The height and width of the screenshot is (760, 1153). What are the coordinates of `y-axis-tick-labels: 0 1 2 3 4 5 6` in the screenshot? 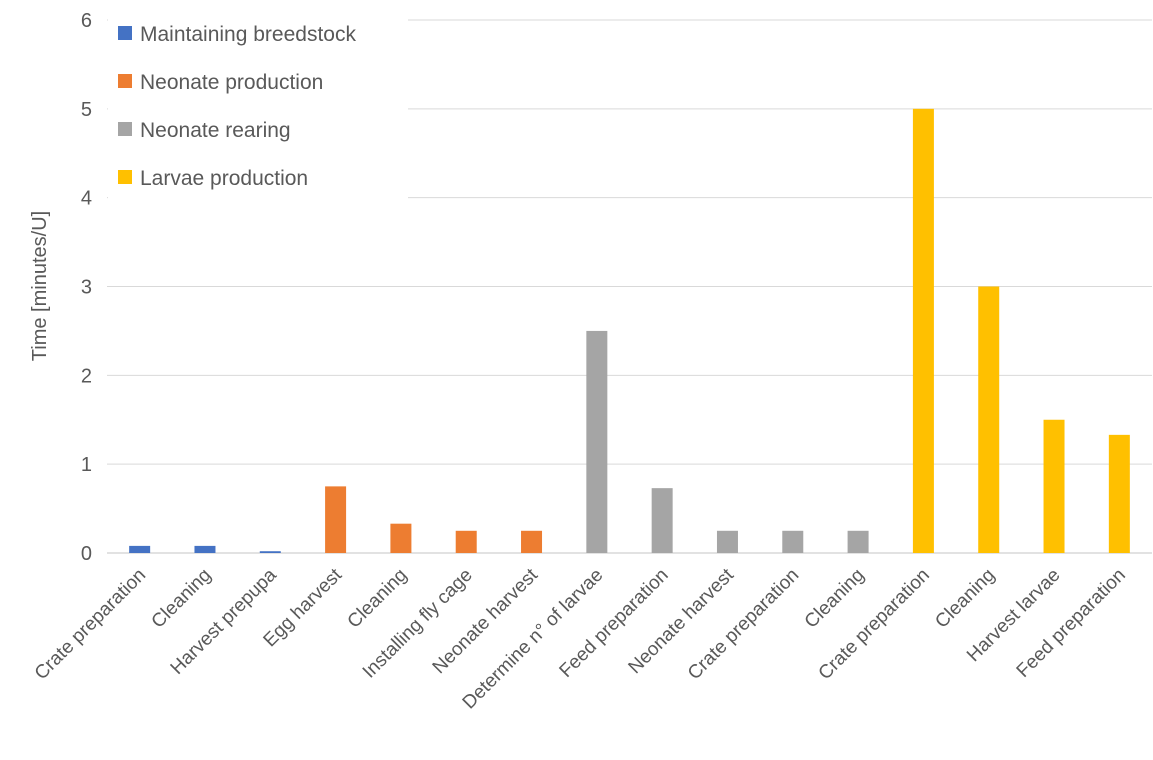 It's located at (86, 287).